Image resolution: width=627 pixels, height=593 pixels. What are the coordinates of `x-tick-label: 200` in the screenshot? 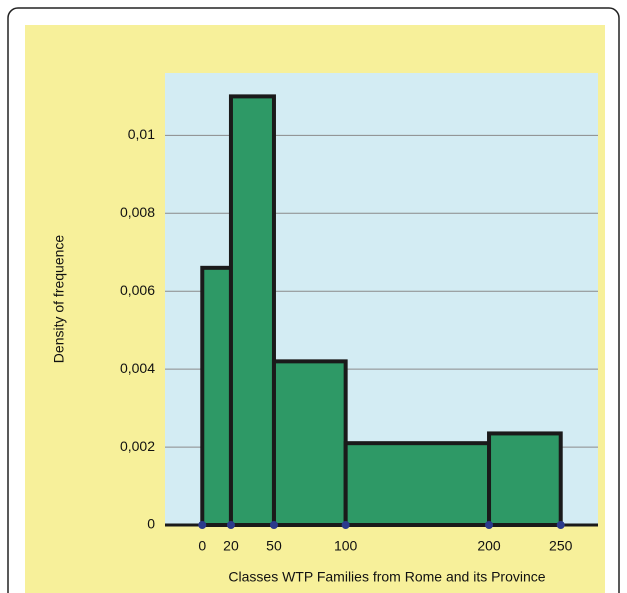 It's located at (489, 546).